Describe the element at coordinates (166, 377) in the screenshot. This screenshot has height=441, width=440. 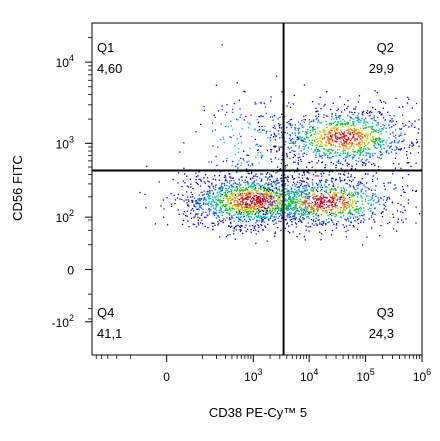
I see `x-tick-label: 0` at that location.